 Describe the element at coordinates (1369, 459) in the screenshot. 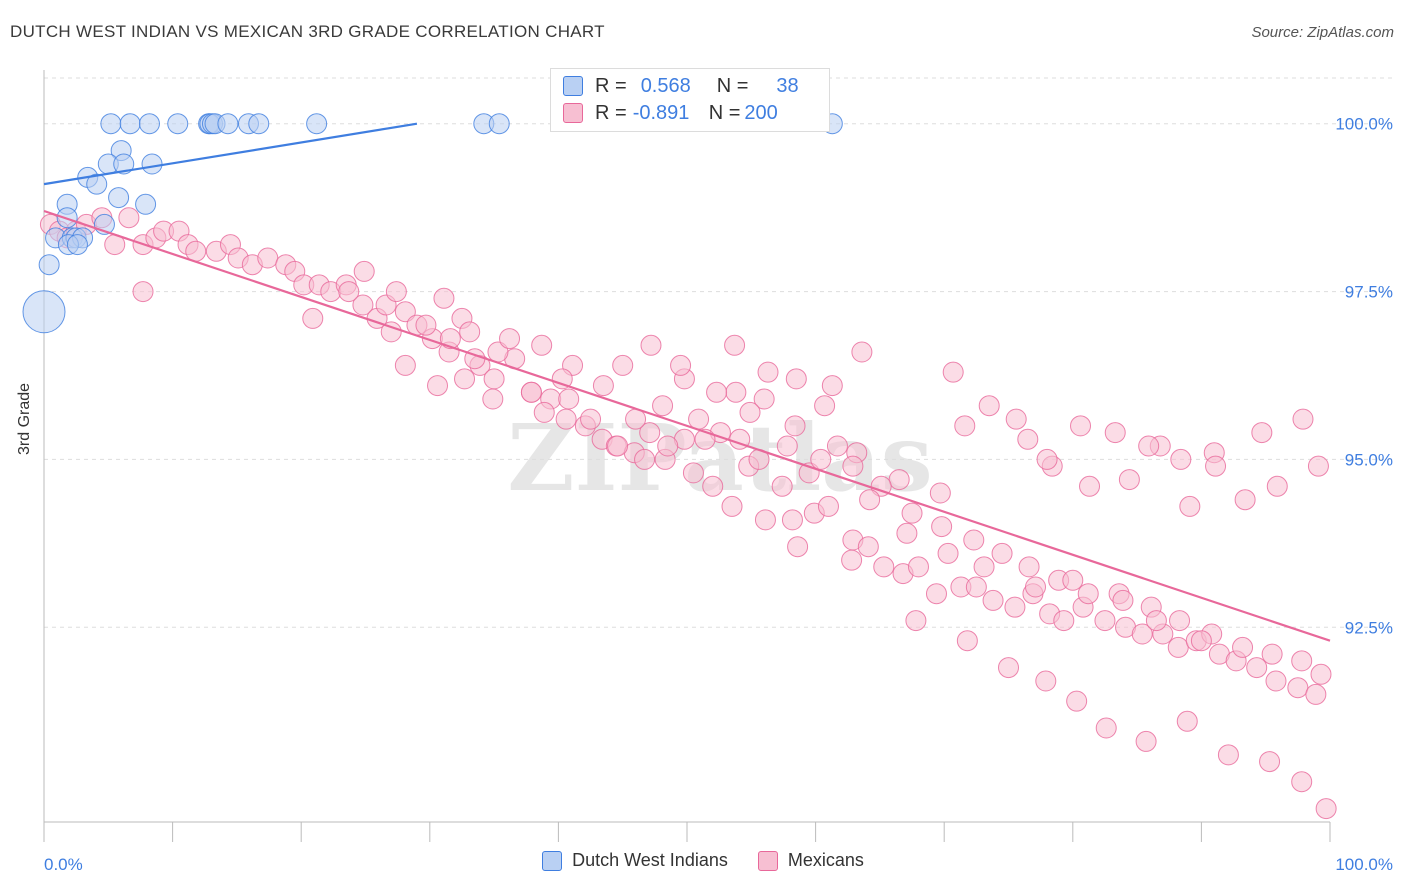

I see `y-tick-label: 95.0%` at that location.